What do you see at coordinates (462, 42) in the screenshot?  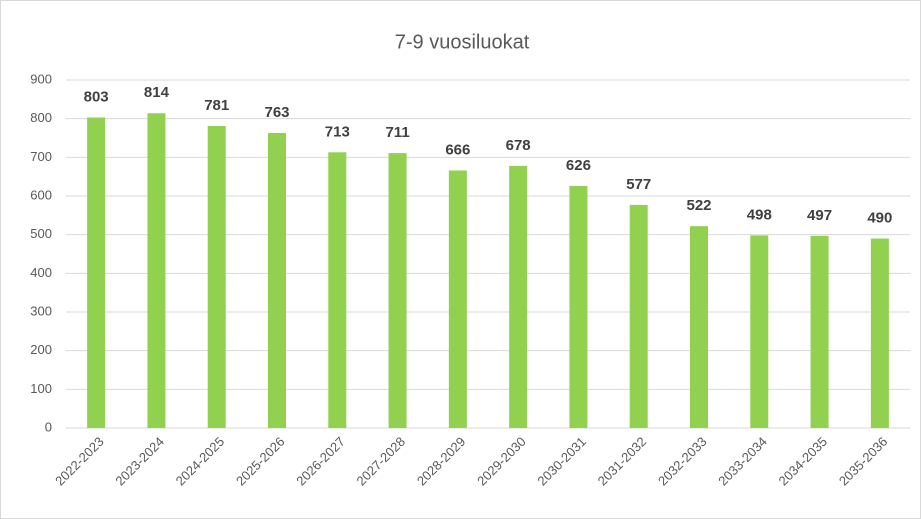 I see `chart-title: 7-9 vuosiluokat` at bounding box center [462, 42].